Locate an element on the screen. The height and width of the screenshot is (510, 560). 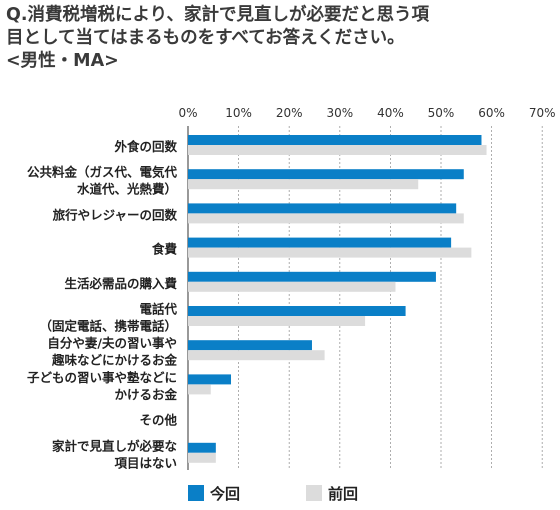
category-label: 子どもの習い事や塾などに is located at coordinates (102, 377).